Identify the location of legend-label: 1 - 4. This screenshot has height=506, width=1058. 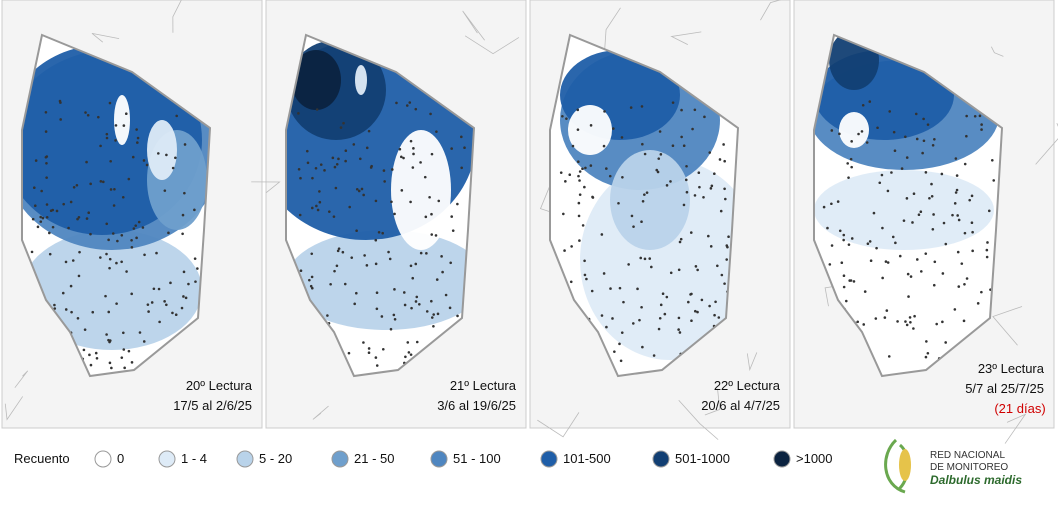
(194, 458).